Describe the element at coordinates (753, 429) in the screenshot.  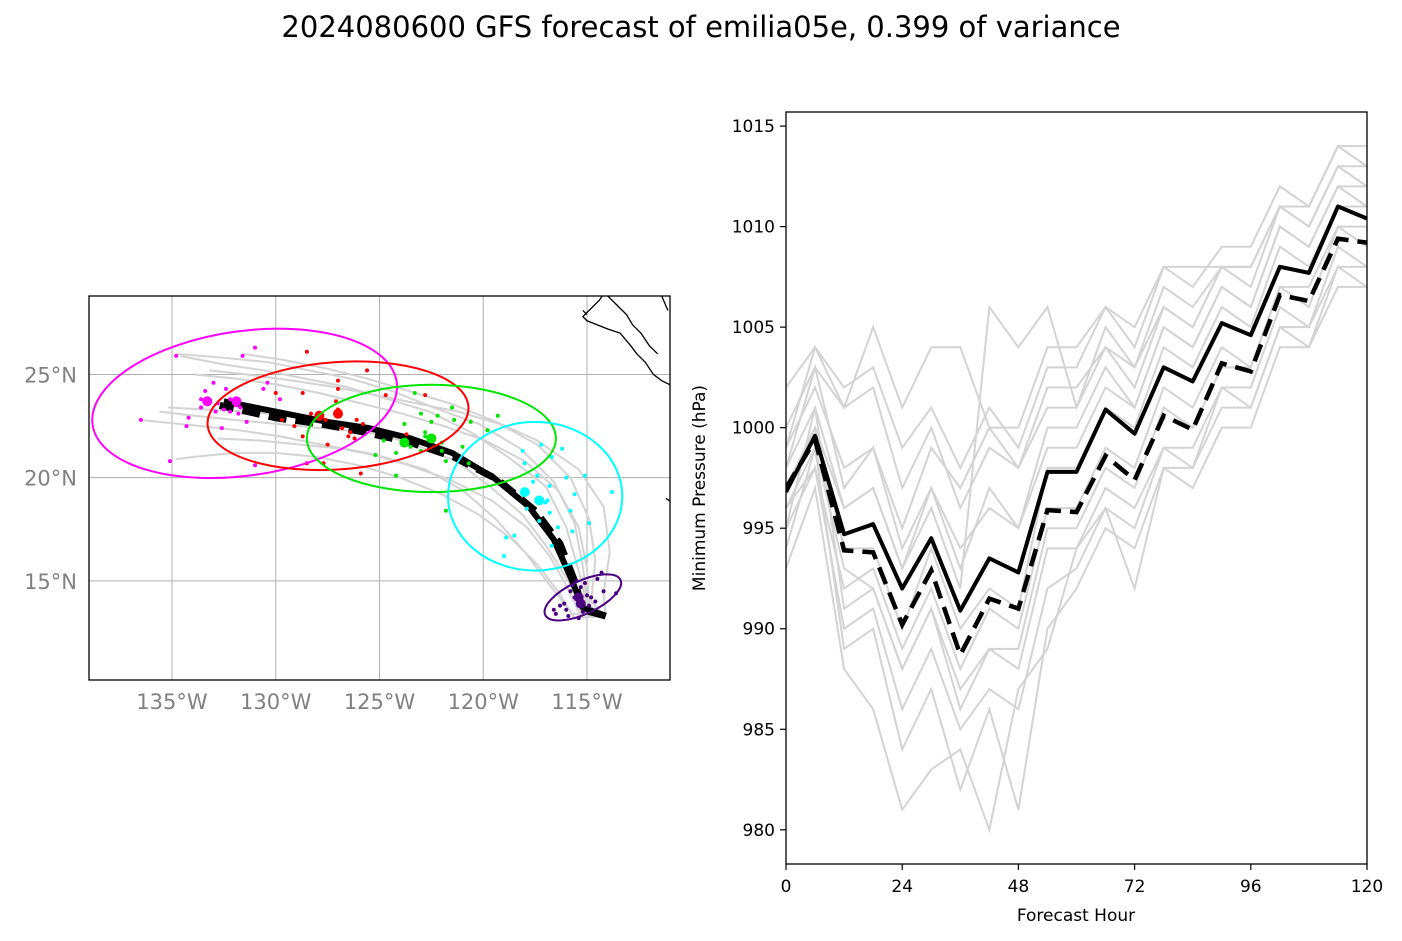
I see `y-tick-label: 1000` at that location.